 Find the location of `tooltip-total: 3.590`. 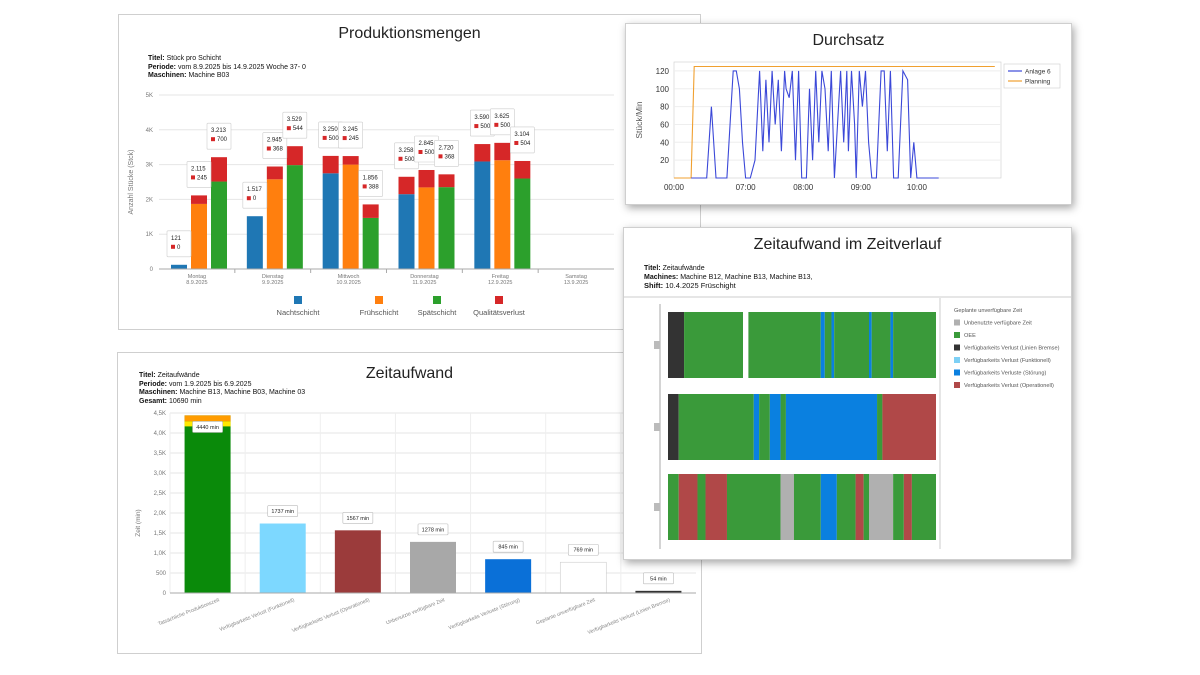

tooltip-total: 3.590 is located at coordinates (482, 118).